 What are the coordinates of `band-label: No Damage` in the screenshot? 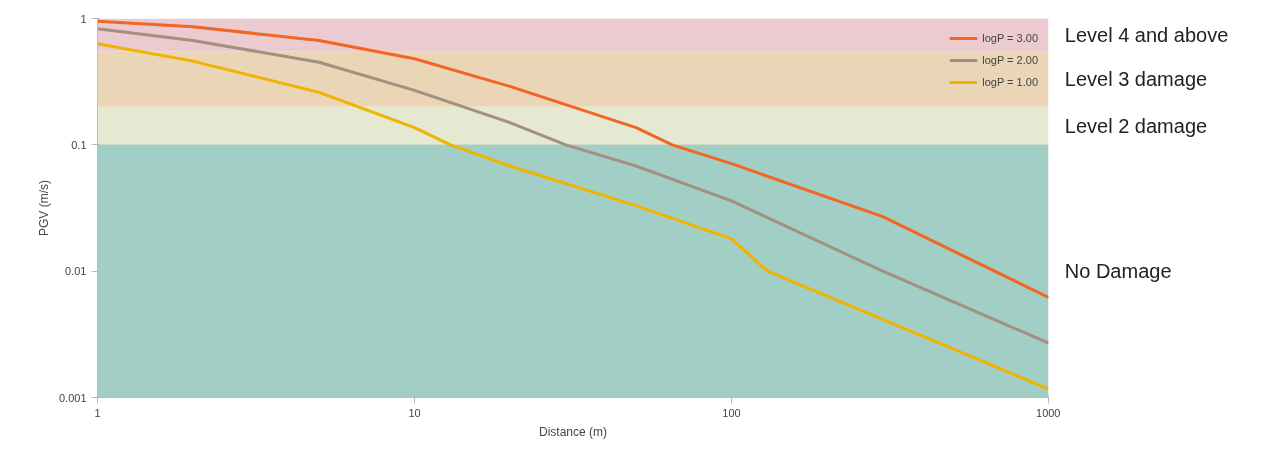 It's located at (1118, 271).